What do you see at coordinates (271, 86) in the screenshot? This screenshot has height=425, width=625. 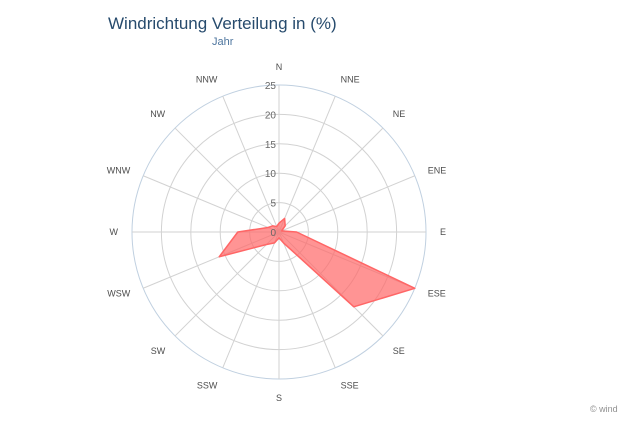 I see `radial-tick-label: 25` at bounding box center [271, 86].